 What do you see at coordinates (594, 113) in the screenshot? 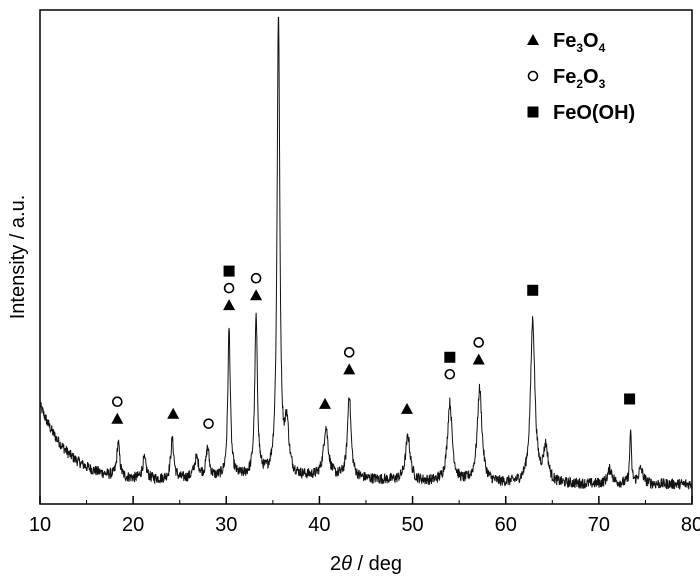
I see `legend-label: FeO(OH)` at bounding box center [594, 113].